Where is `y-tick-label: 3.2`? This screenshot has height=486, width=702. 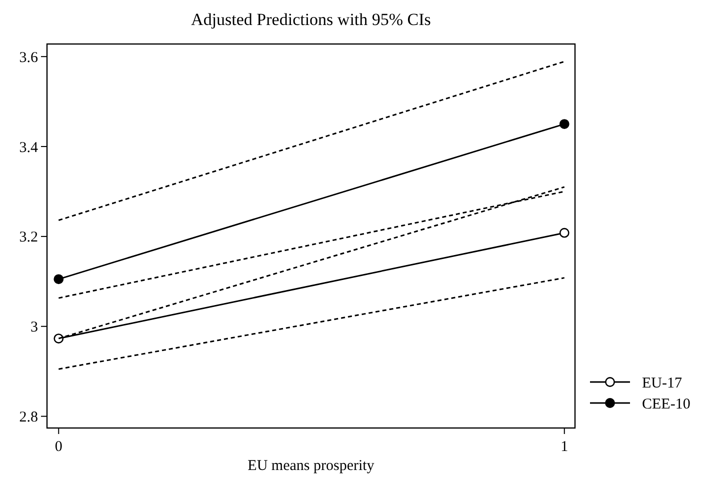 y-tick-label: 3.2 is located at coordinates (28, 238).